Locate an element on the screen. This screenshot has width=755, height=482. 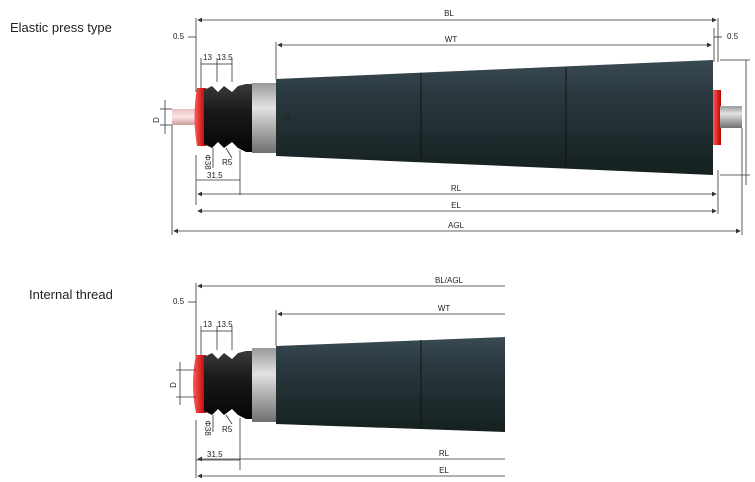
dim-width-b-2: 13.5 is located at coordinates (225, 324).